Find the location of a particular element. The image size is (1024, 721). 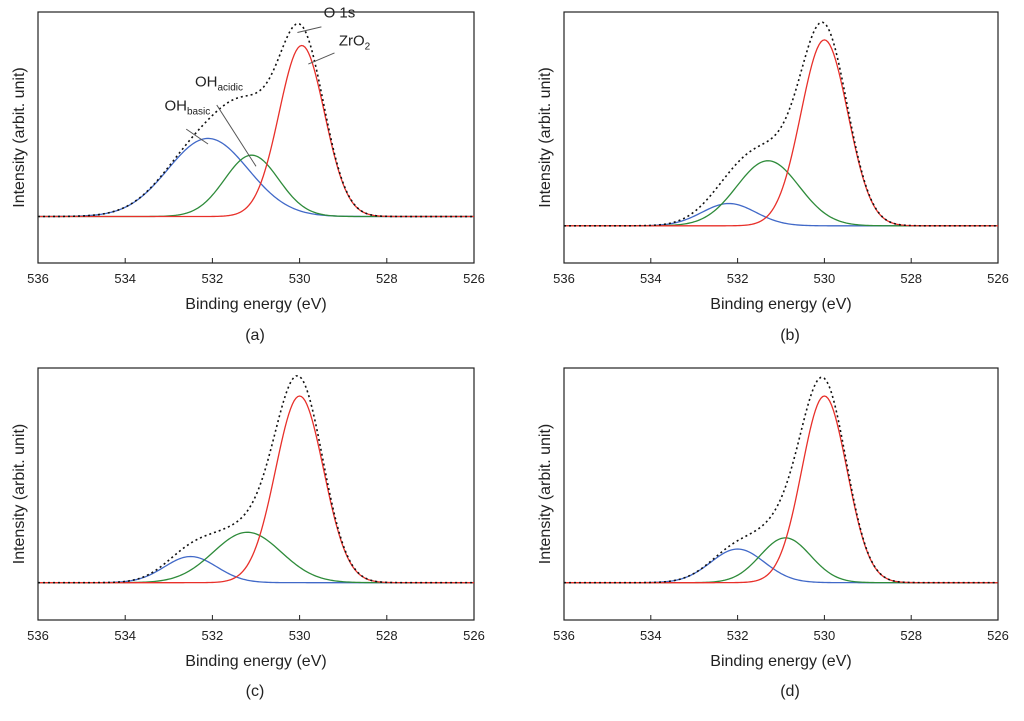

annotation-zro2: ZrO2 is located at coordinates (355, 42).